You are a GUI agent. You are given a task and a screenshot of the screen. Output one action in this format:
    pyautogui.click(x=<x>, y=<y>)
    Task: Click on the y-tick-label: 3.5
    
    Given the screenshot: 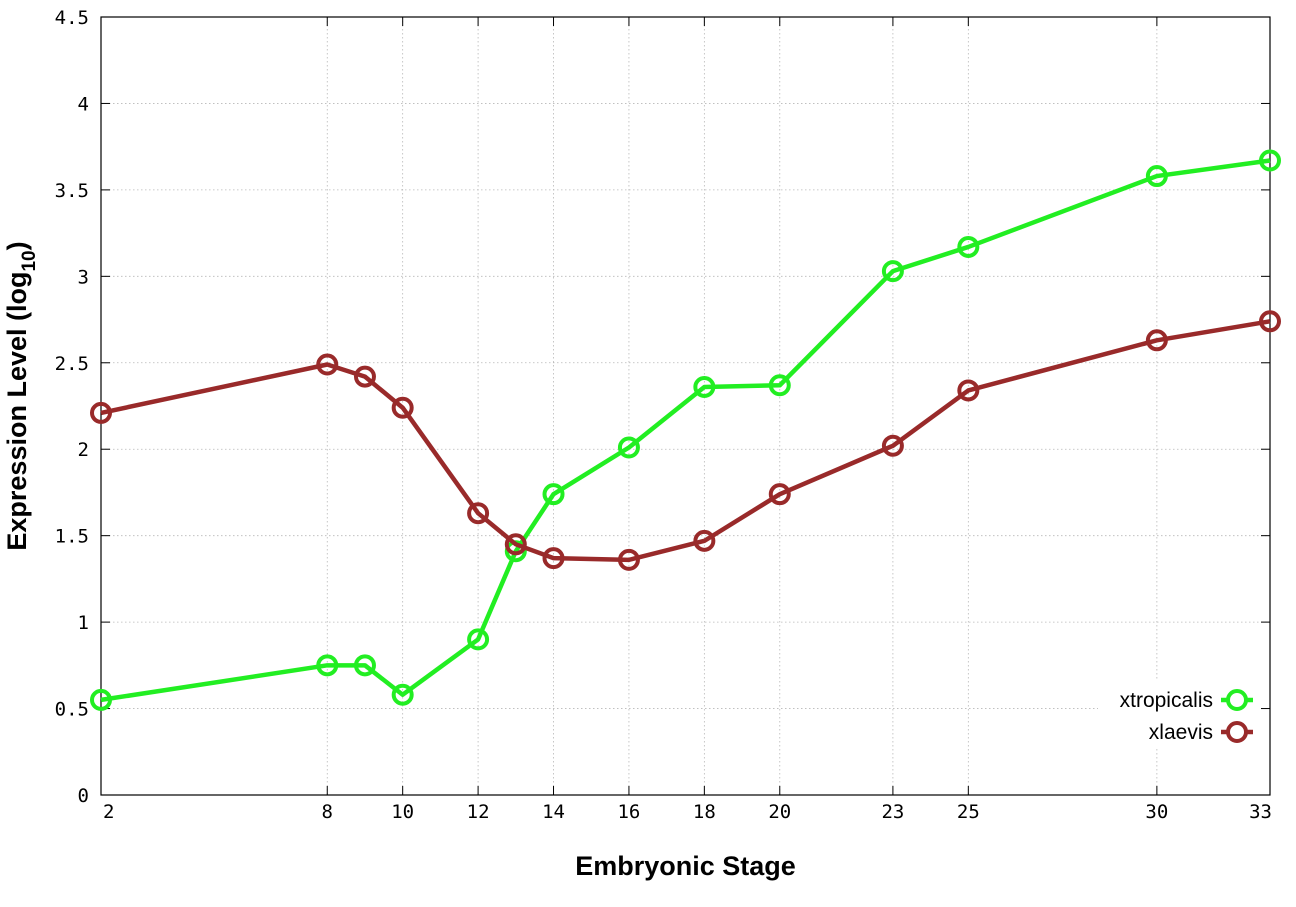 What is the action you would take?
    pyautogui.click(x=72, y=191)
    